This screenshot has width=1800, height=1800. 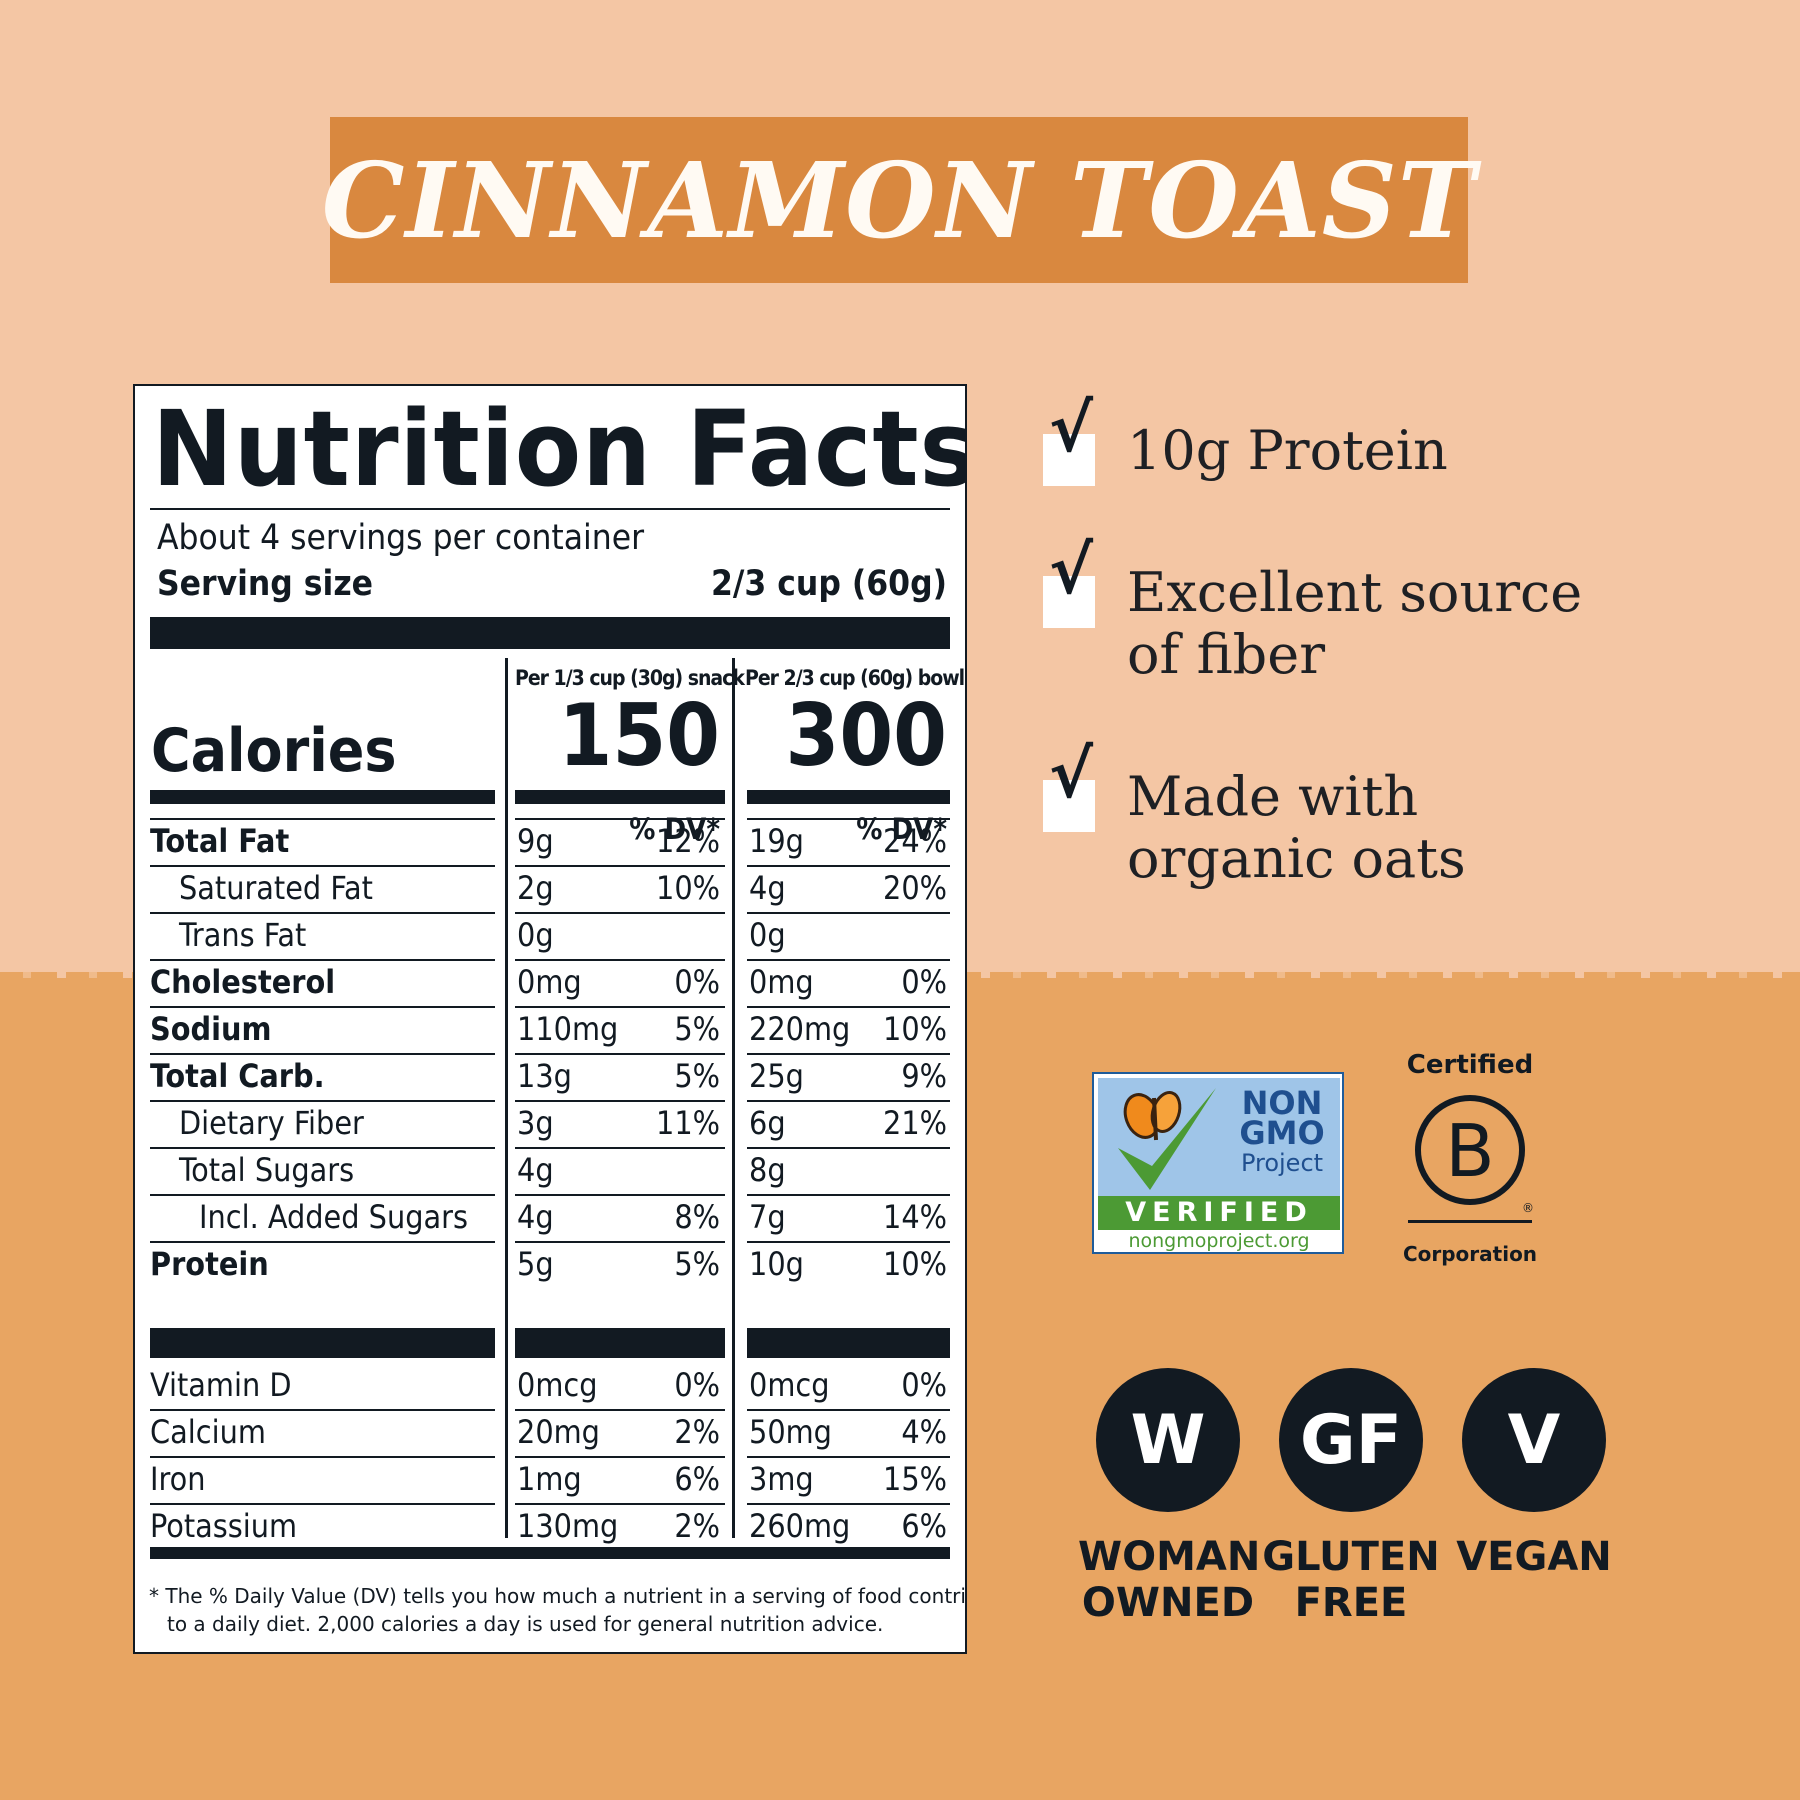 I want to click on snack-amount: 9g, so click(x=535, y=841).